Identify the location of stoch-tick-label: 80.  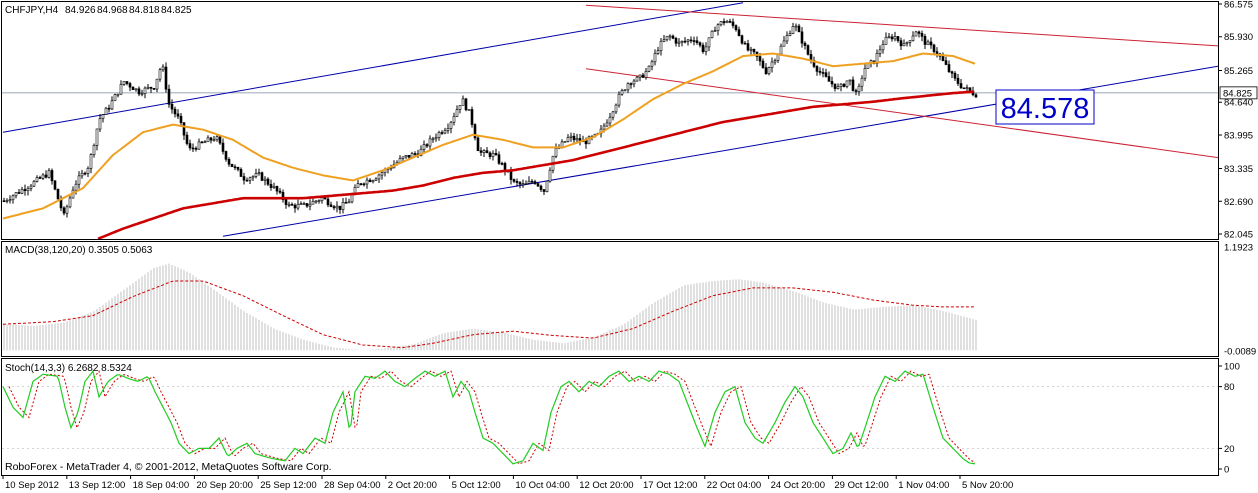
(1229, 387).